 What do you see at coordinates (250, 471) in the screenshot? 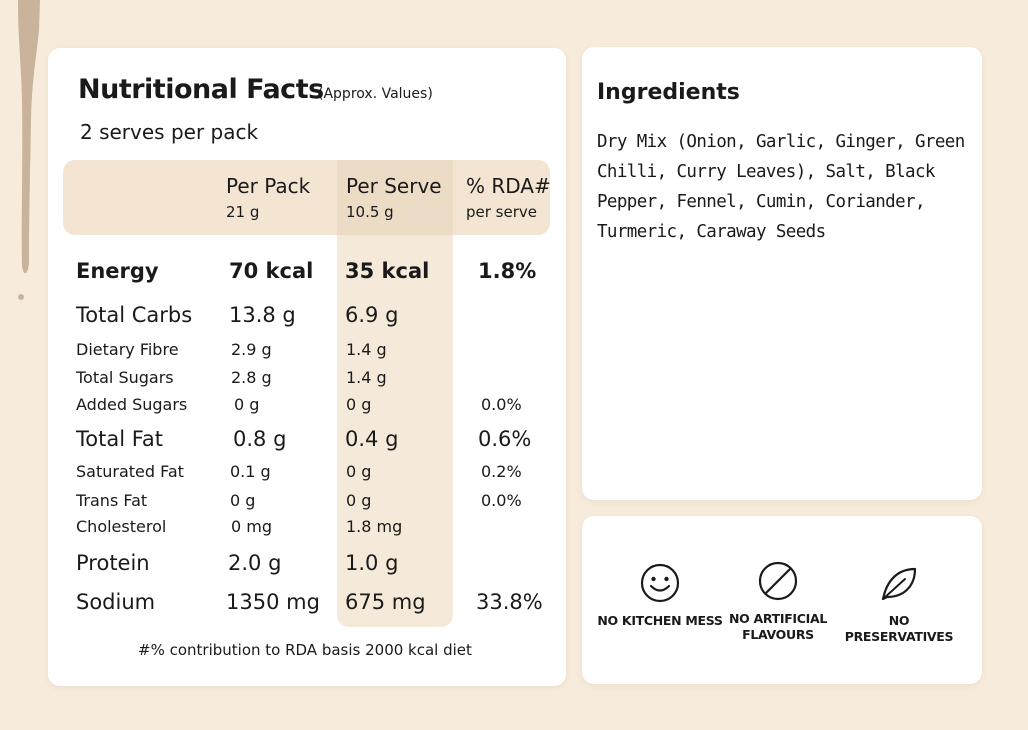
I see `row-pack: 0.1 g` at bounding box center [250, 471].